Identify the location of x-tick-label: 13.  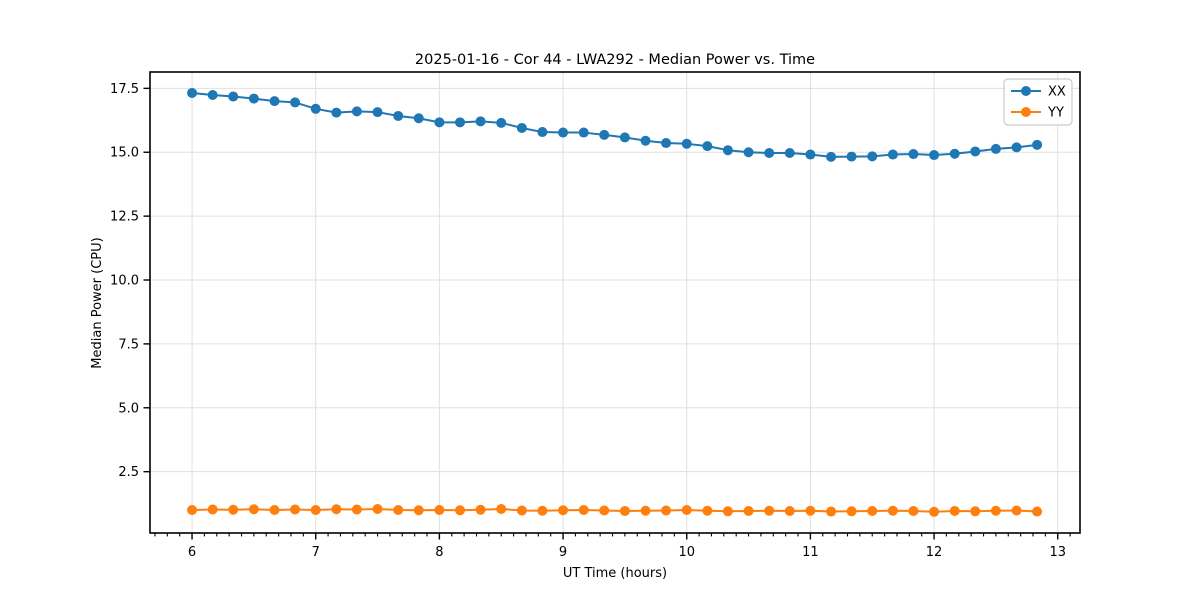
(1057, 552).